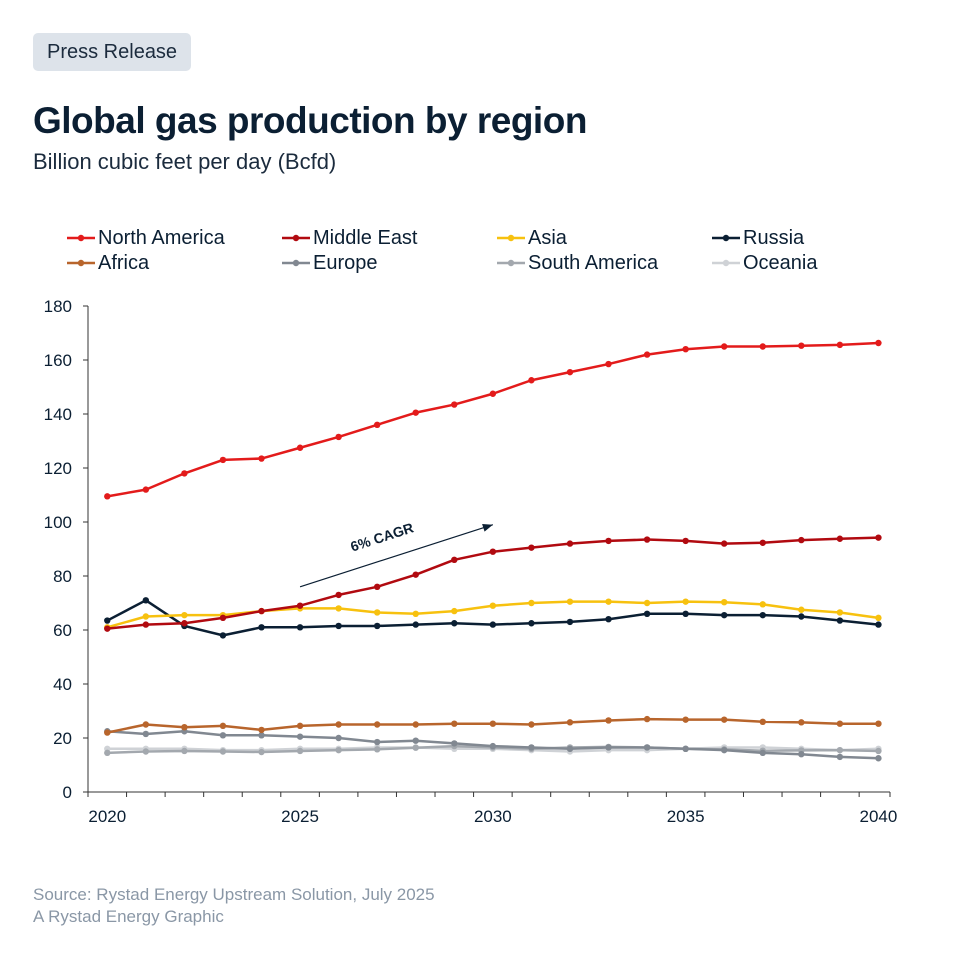 The height and width of the screenshot is (960, 960). Describe the element at coordinates (296, 263) in the screenshot. I see `legend-swatch-europe` at that location.